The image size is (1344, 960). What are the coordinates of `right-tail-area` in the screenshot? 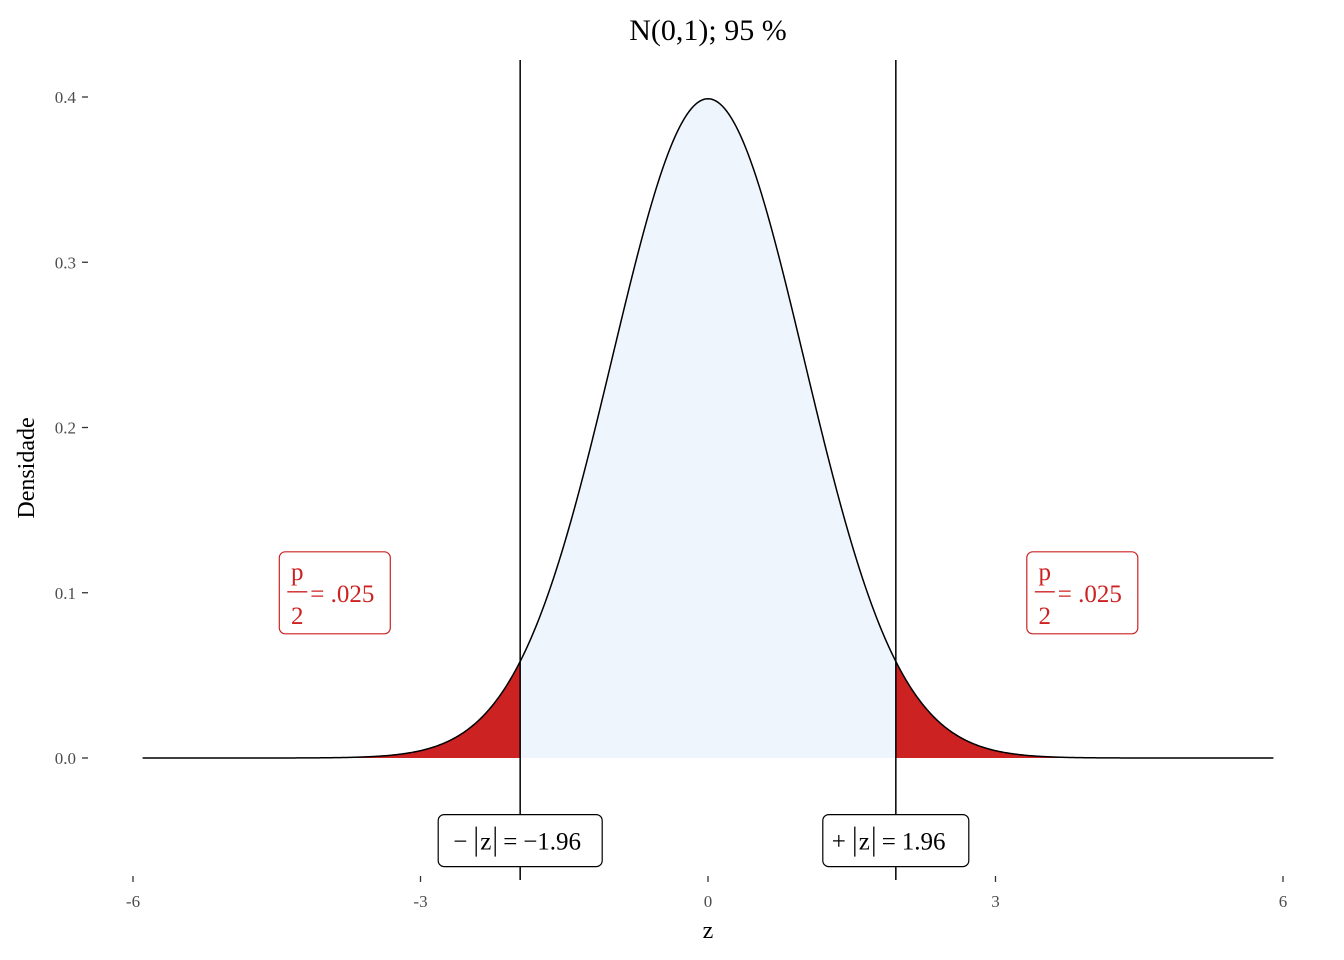 It's located at (1084, 709).